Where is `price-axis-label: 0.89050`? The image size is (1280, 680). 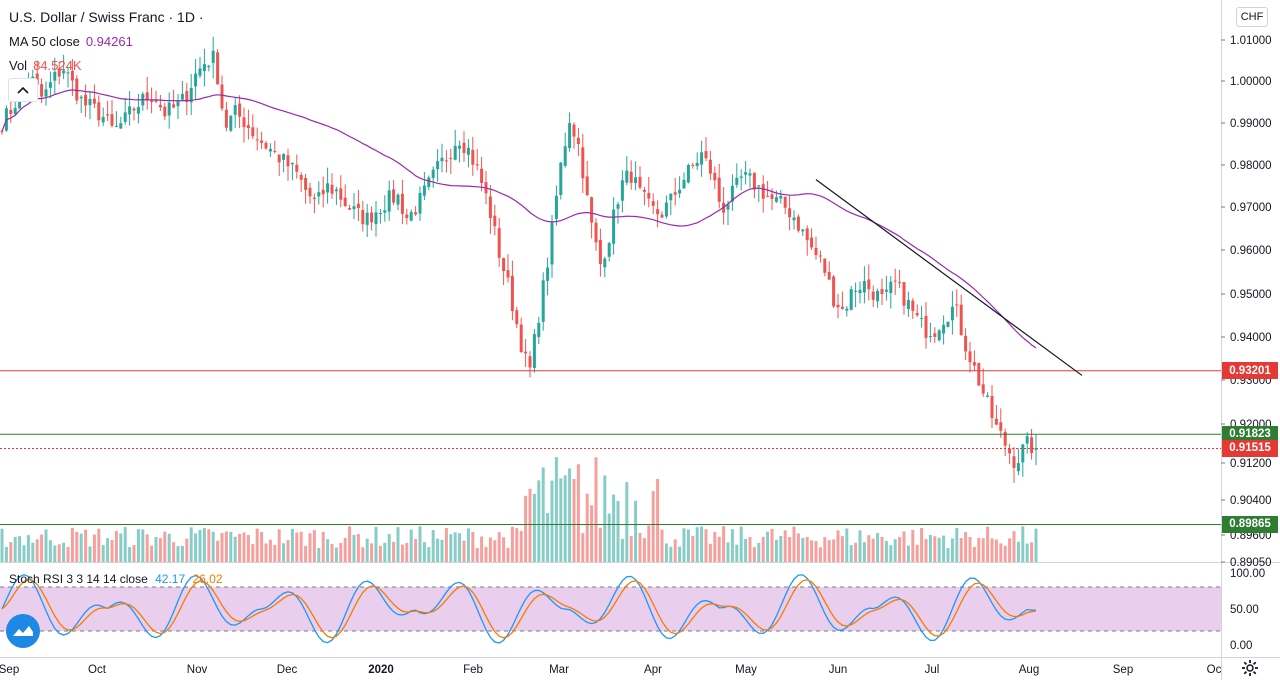
price-axis-label: 0.89050 is located at coordinates (1251, 563).